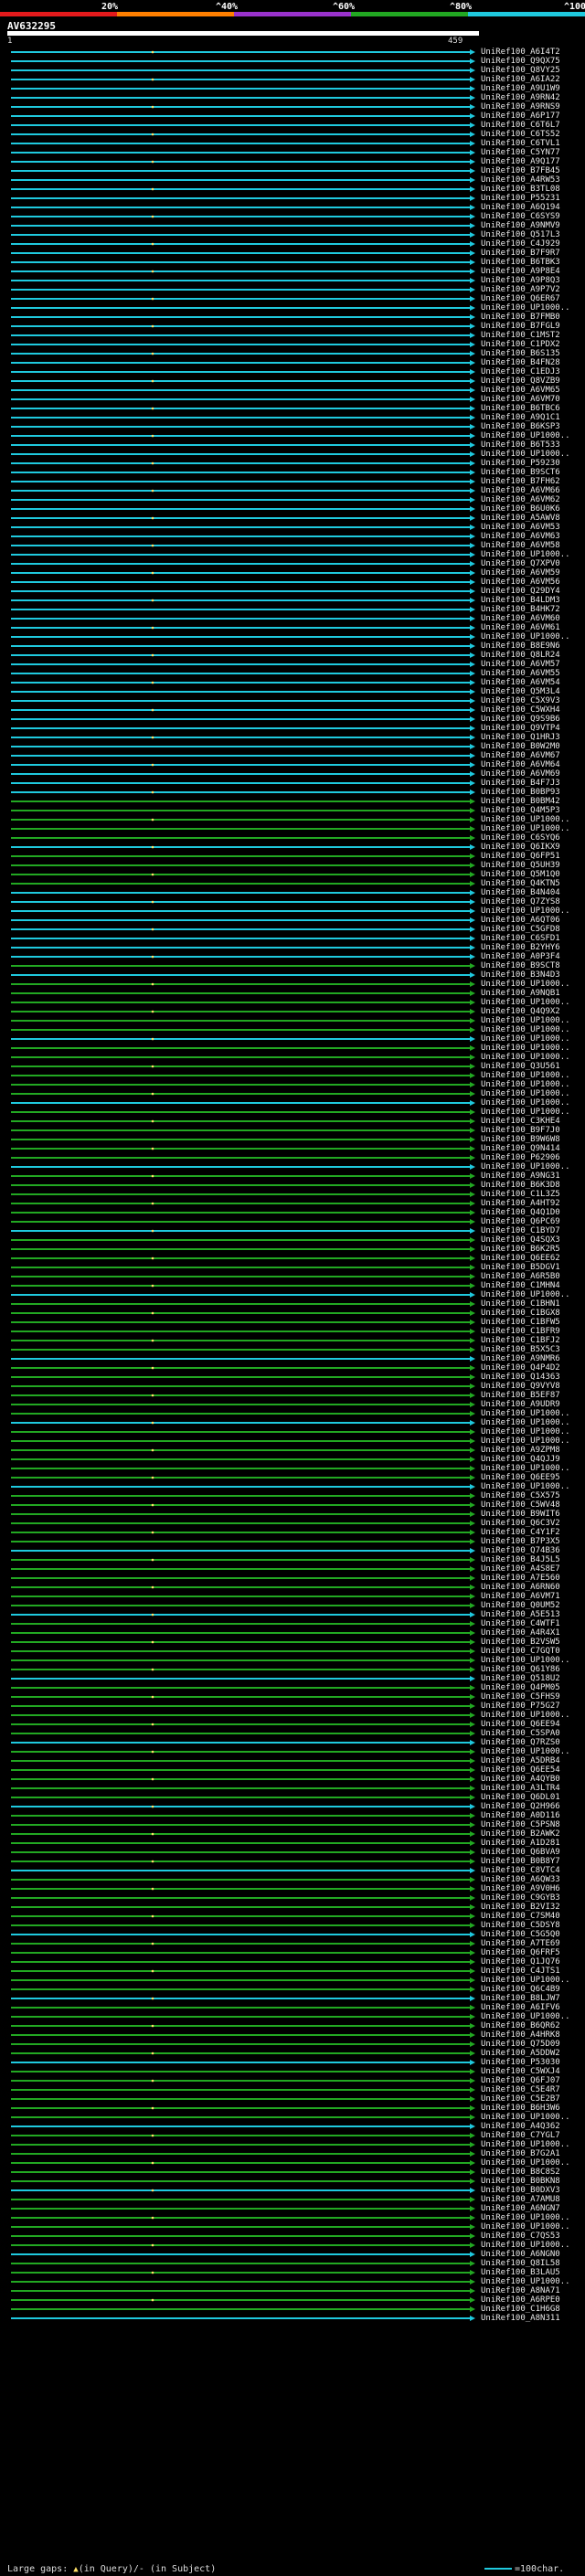 The image size is (585, 2576). What do you see at coordinates (520, 1806) in the screenshot?
I see `hit-label: UniRef100_Q2H966` at bounding box center [520, 1806].